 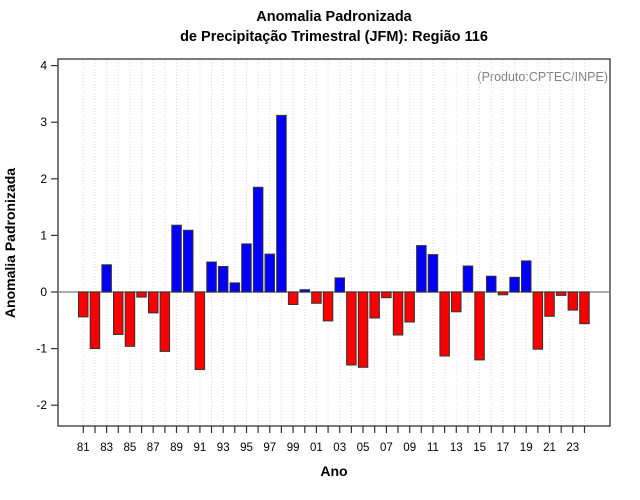 I want to click on bar-1981, so click(x=83, y=304).